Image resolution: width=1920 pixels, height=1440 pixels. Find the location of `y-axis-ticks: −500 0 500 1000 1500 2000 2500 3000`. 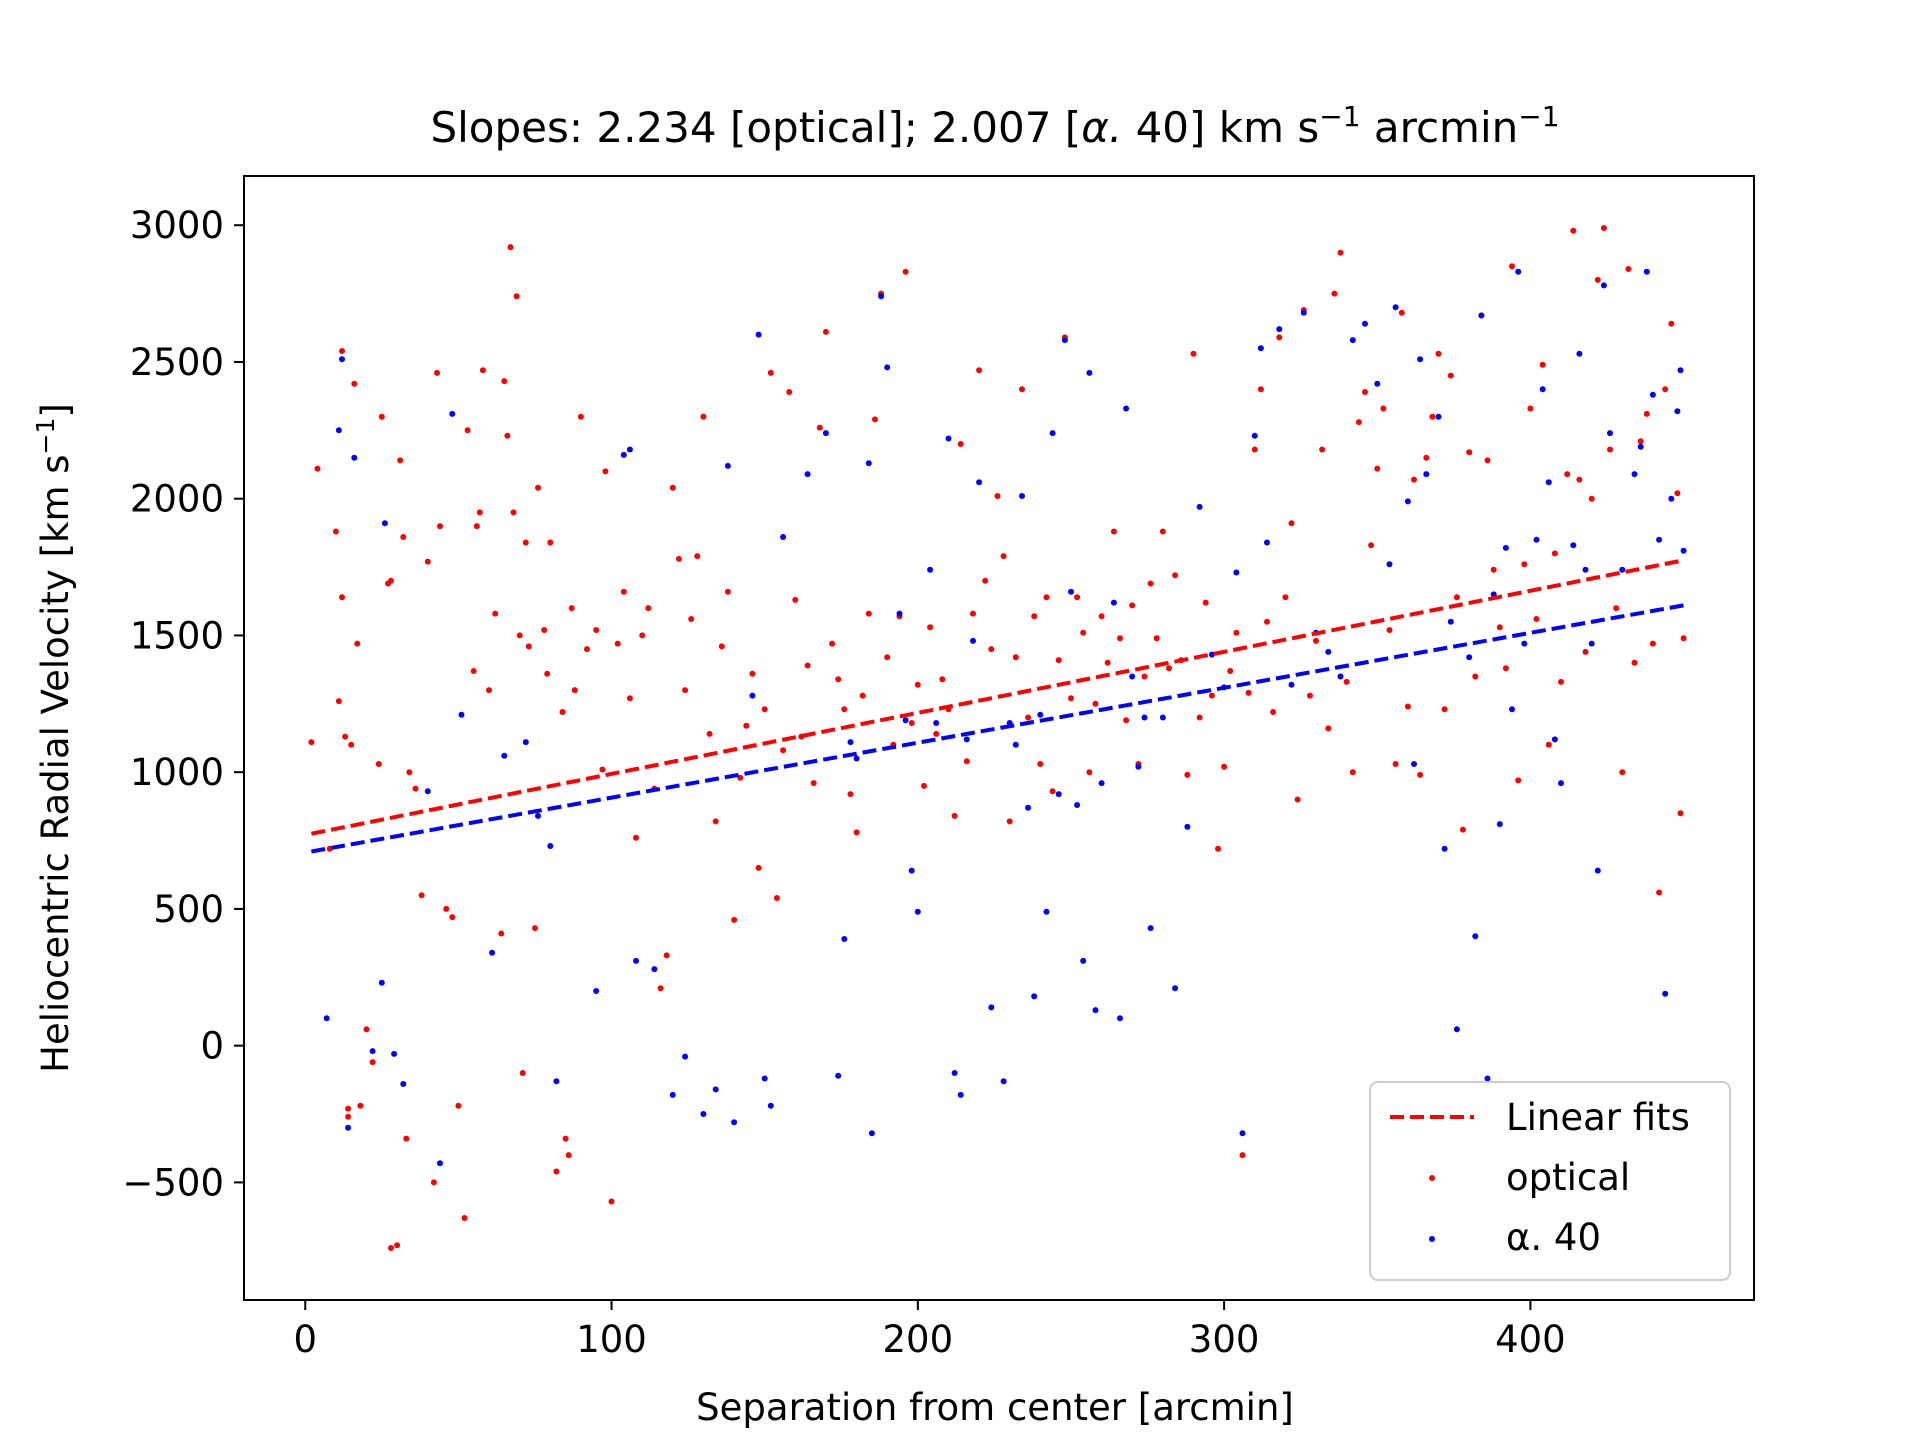

y-axis-ticks: −500 0 500 1000 1500 2000 2500 3000 is located at coordinates (183, 704).